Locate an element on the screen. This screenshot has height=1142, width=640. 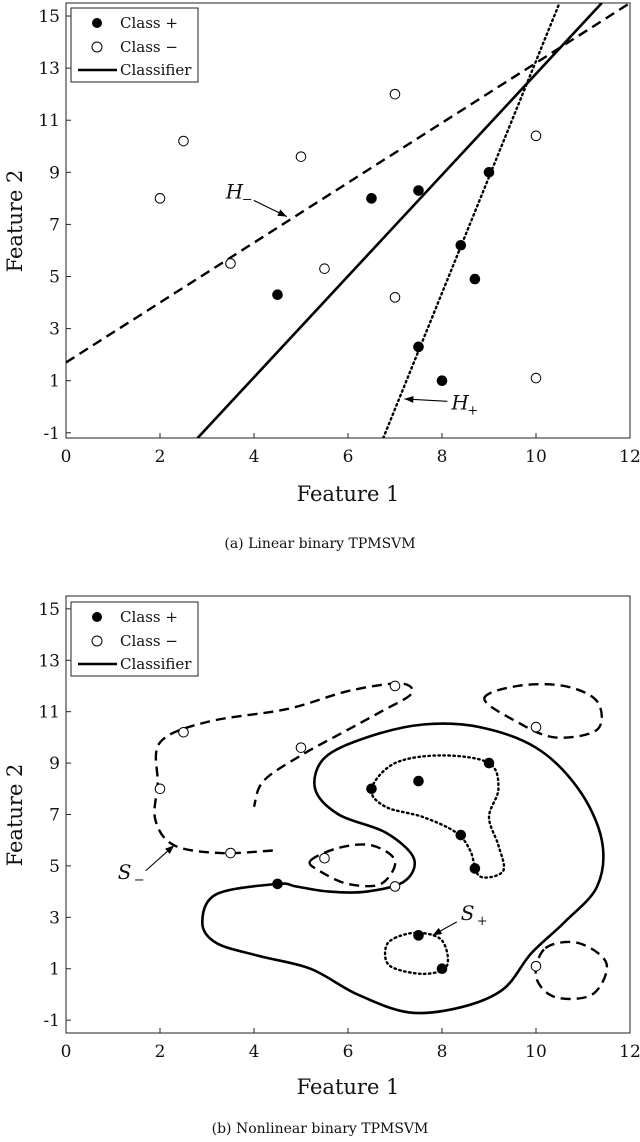
x-tick-label: 8 is located at coordinates (442, 457).